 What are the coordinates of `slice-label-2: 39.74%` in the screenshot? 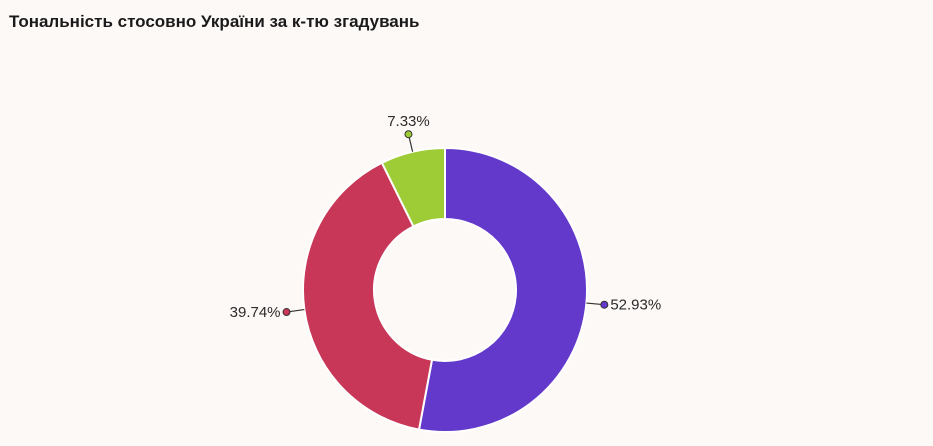 It's located at (255, 312).